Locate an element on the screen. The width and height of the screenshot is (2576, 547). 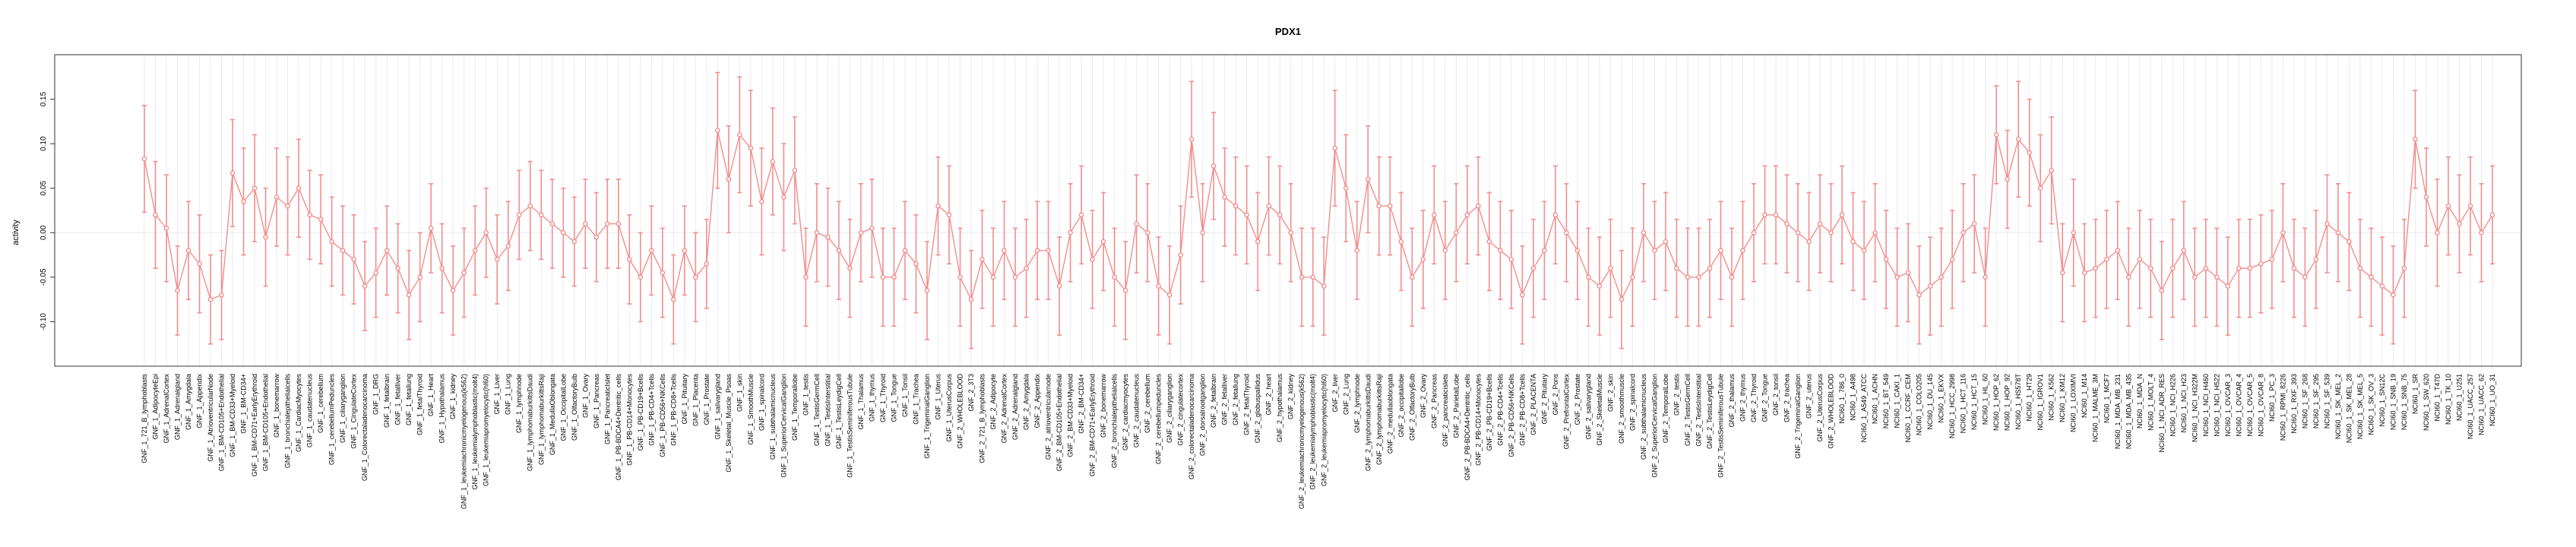
x-tick-label: NCI60_1_HT29 is located at coordinates (2029, 398).